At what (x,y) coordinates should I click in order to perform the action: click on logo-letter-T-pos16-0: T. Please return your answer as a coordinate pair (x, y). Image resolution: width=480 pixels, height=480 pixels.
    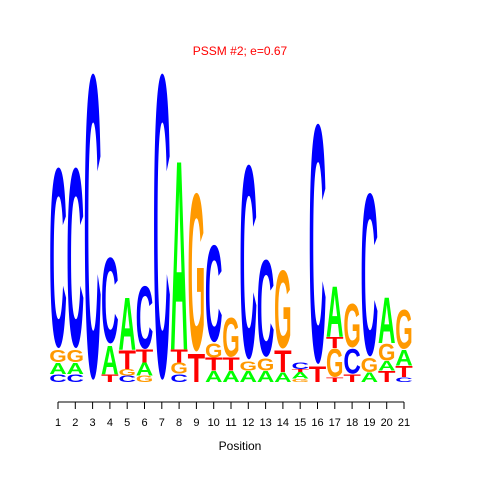
    Looking at the image, I should click on (318, 375).